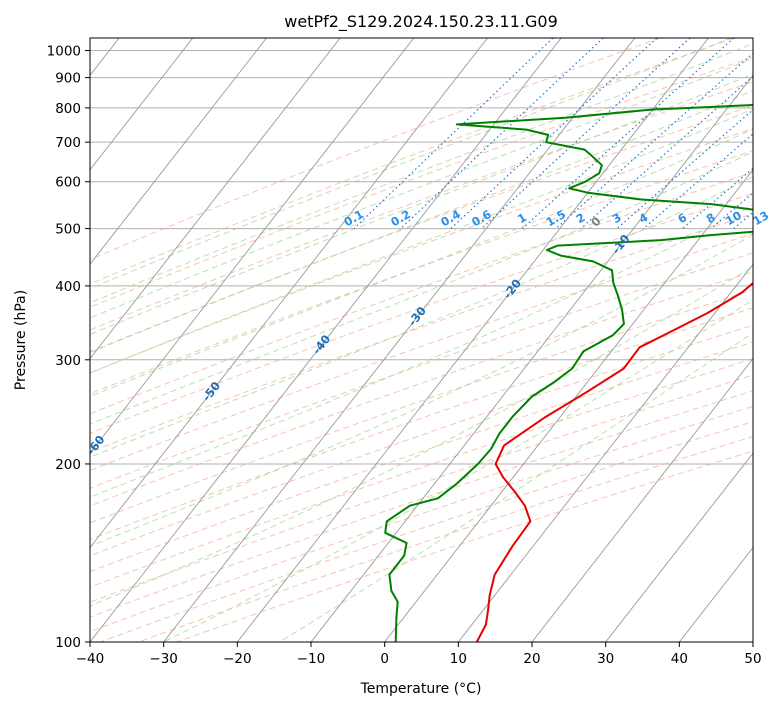  What do you see at coordinates (68, 143) in the screenshot?
I see `y-tick-label: 700` at bounding box center [68, 143].